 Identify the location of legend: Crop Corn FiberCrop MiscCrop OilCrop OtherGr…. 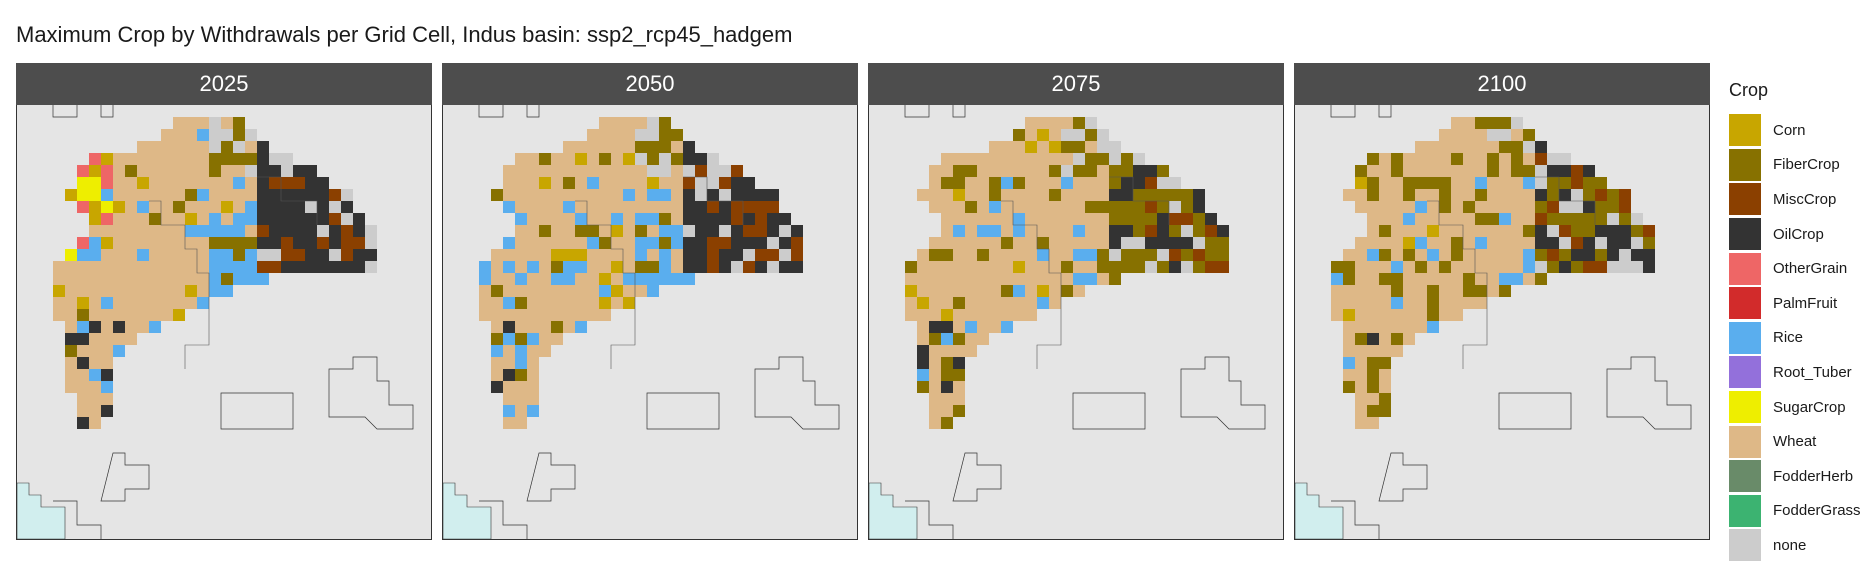
(1795, 321).